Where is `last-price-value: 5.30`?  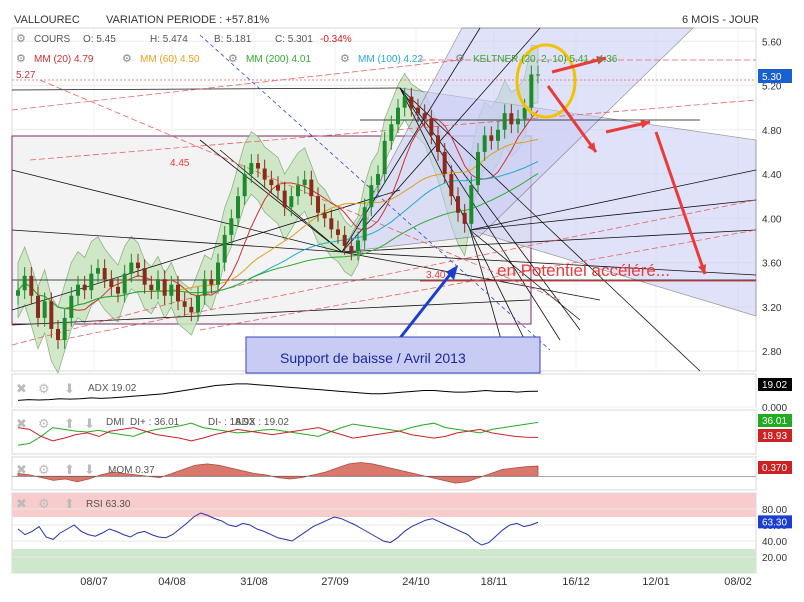
last-price-value: 5.30 is located at coordinates (772, 77).